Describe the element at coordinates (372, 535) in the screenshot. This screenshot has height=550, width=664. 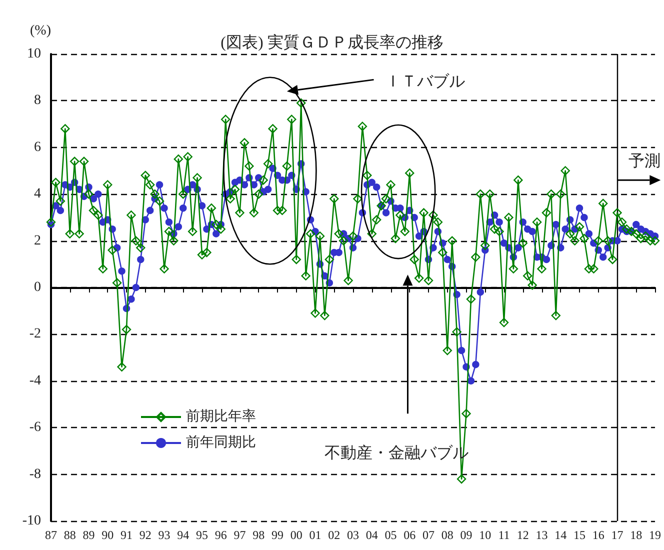
I see `x-tick-label: 04` at that location.